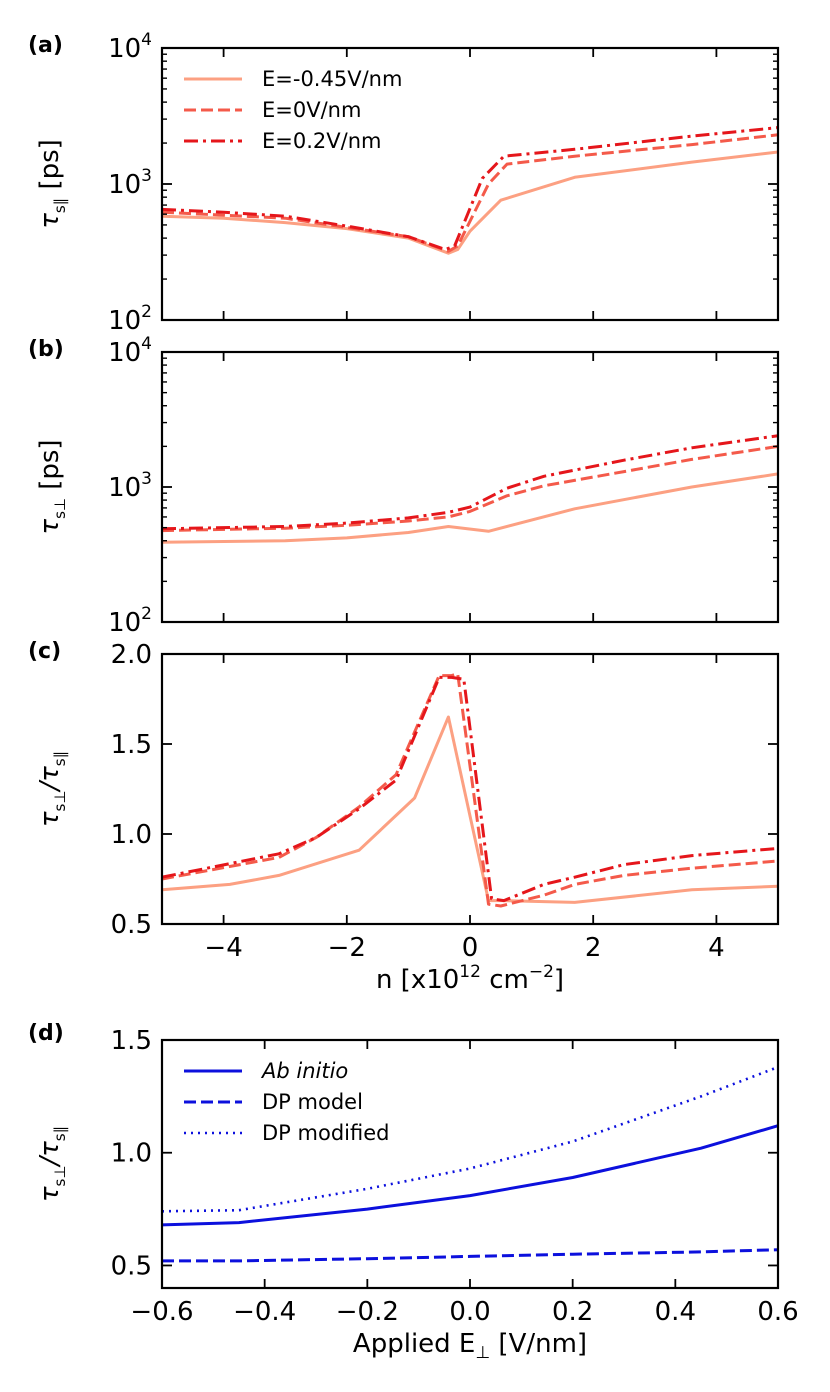  What do you see at coordinates (593, 948) in the screenshot?
I see `x-tick-label-c-3: 2` at bounding box center [593, 948].